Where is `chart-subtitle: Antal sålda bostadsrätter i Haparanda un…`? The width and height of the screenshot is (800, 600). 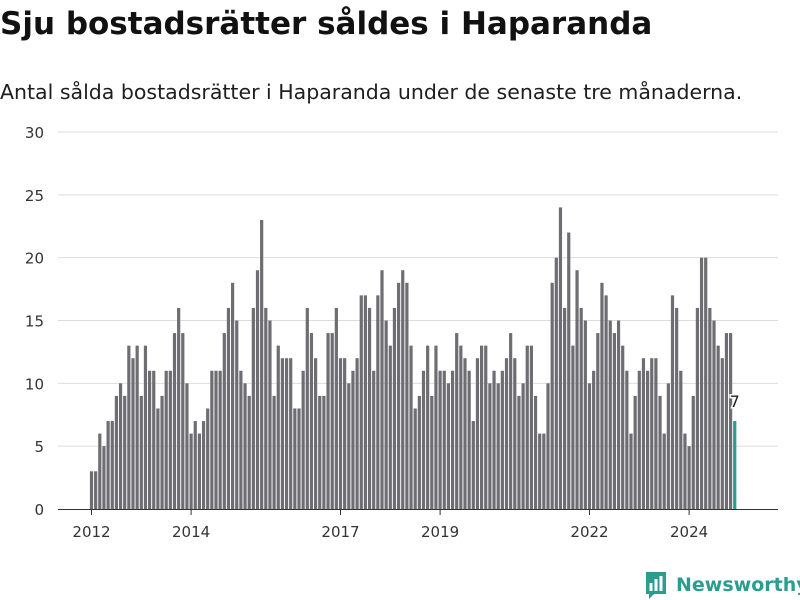
chart-subtitle: Antal sålda bostadsrätter i Haparanda un… is located at coordinates (371, 92).